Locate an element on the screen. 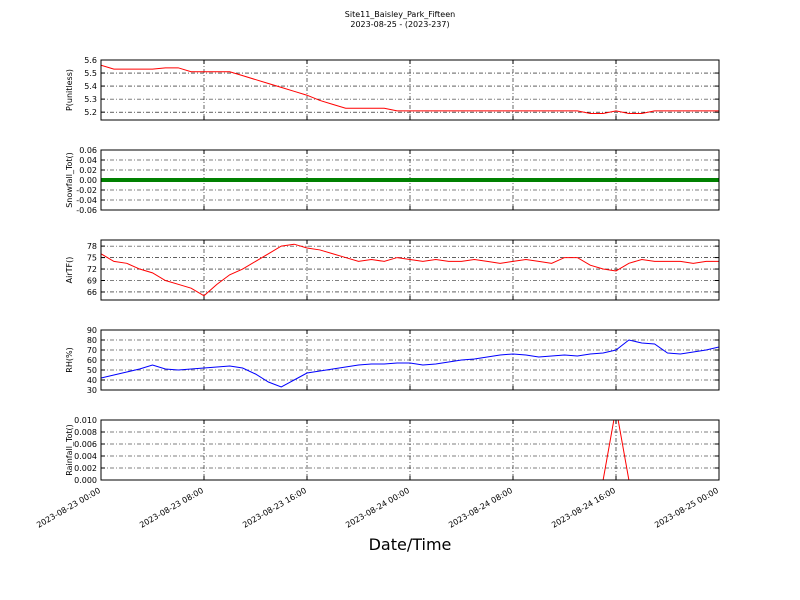 The image size is (800, 600). y-tick-label: 80 is located at coordinates (92, 340).